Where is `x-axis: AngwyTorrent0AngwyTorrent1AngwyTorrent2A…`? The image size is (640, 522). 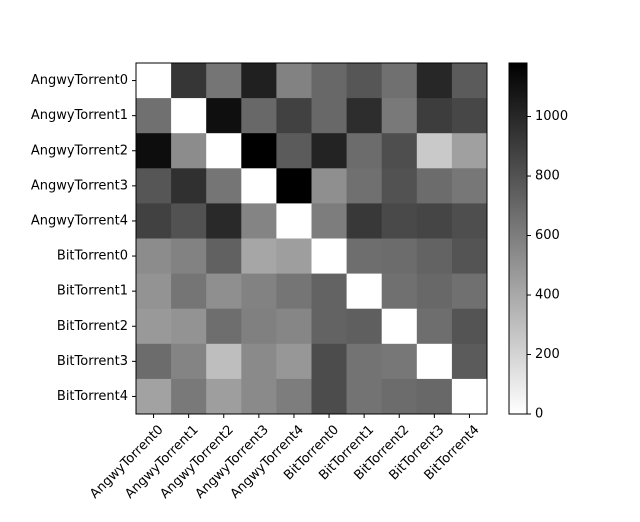 x-axis: AngwyTorrent0AngwyTorrent1AngwyTorrent2A… is located at coordinates (284, 458).